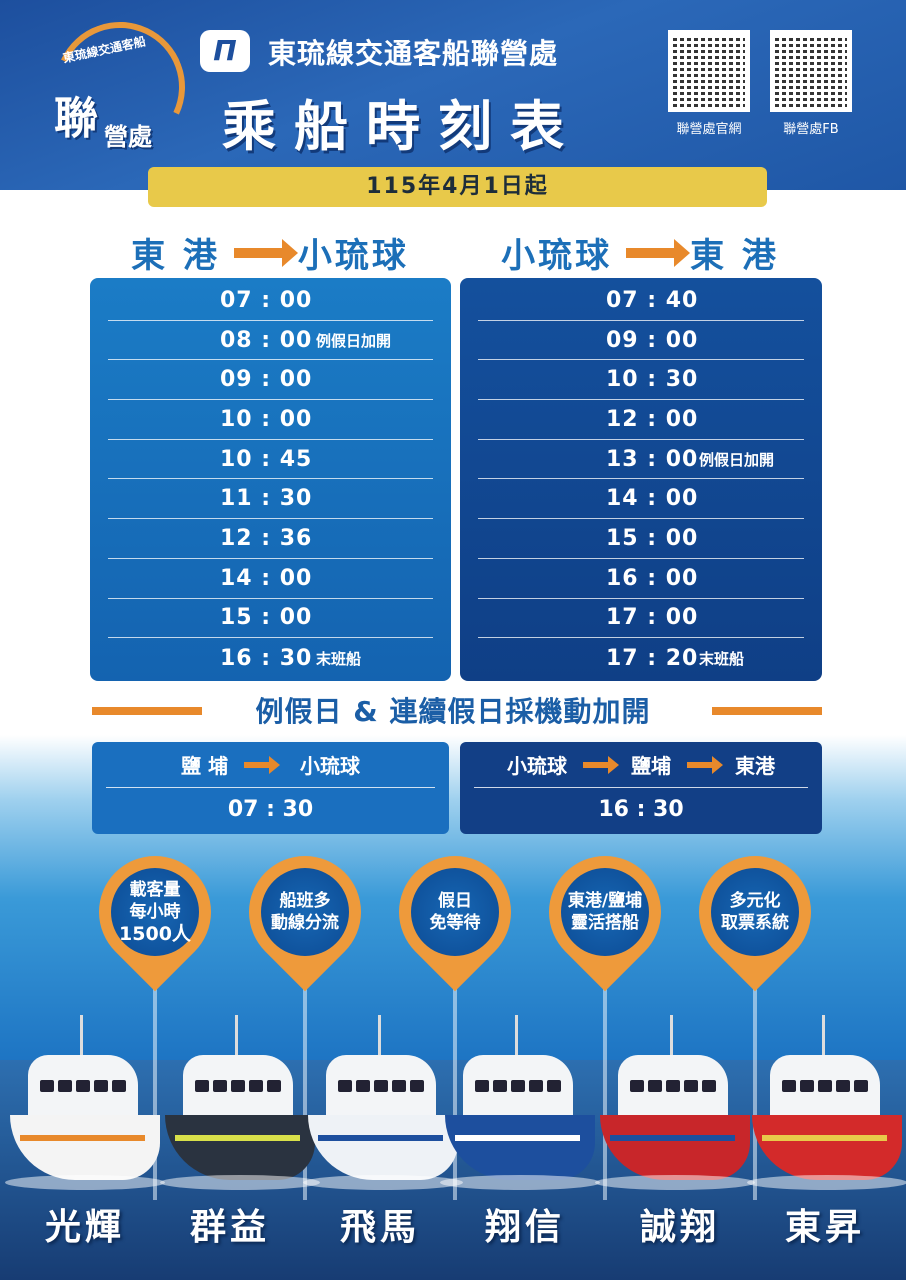 This screenshot has width=906, height=1280. I want to click on departure-time: 12 : 36, so click(266, 538).